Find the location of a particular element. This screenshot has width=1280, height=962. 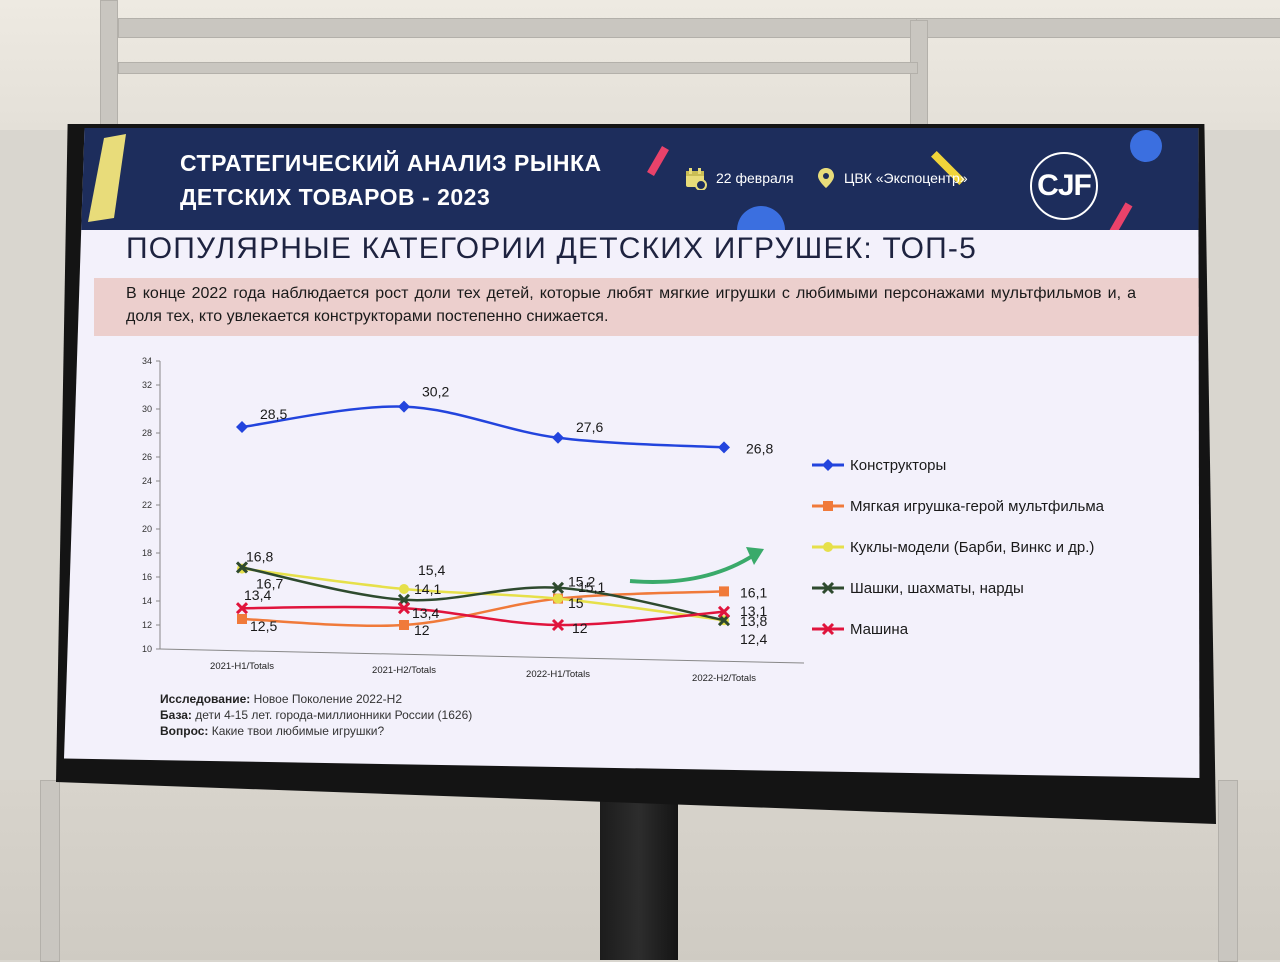

footnote-question-value: Какие твои любимые игрушки? is located at coordinates (298, 731).